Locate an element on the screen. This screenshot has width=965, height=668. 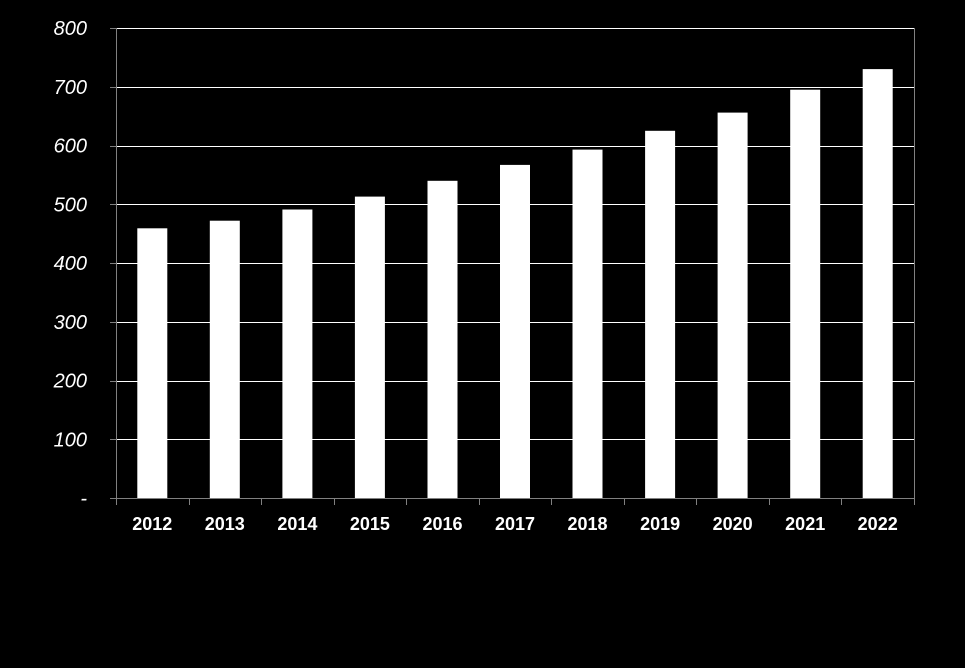
x-tick-label-2013: 2013 is located at coordinates (225, 524).